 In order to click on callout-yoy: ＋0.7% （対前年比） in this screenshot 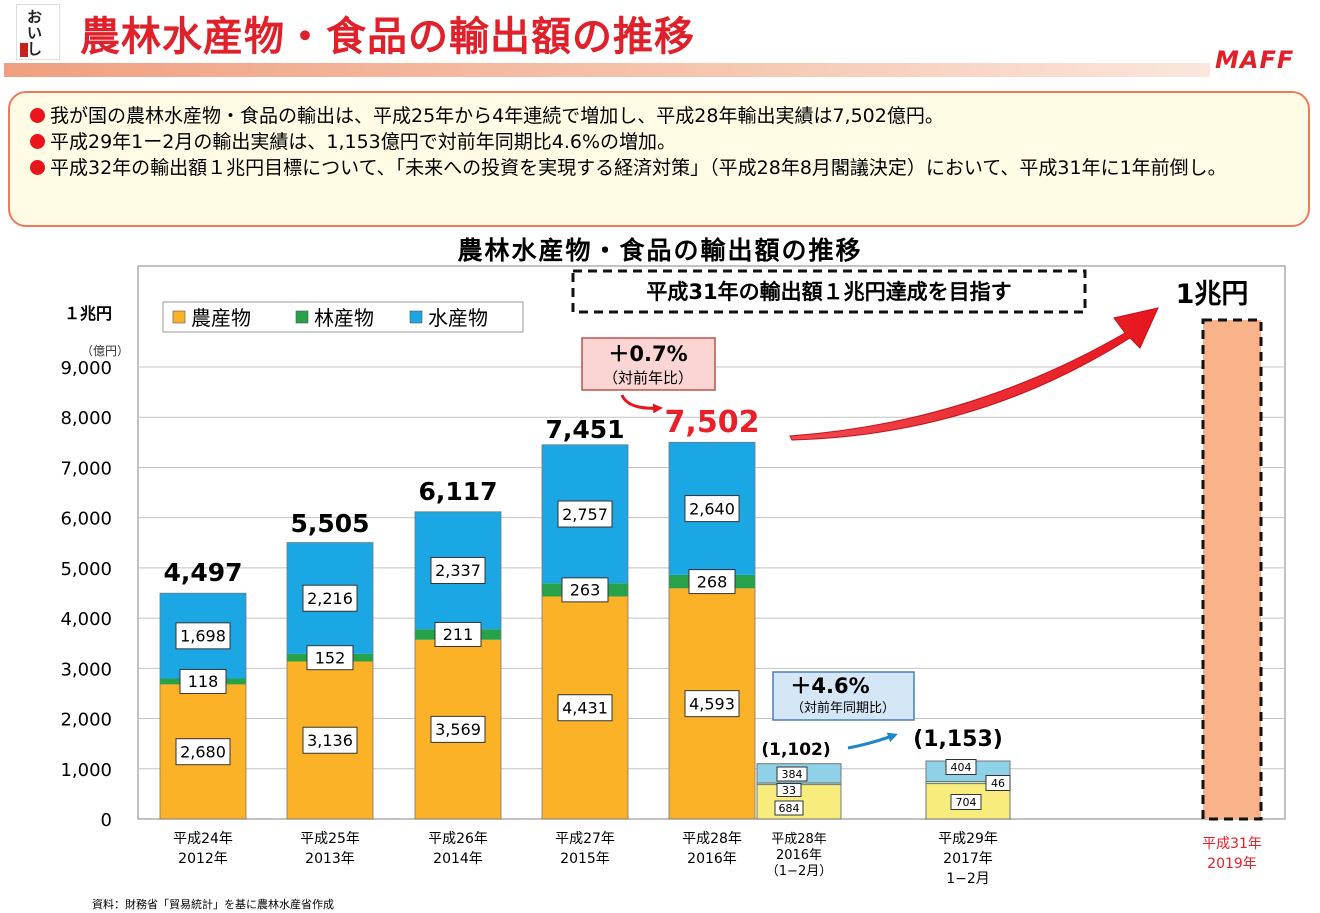, I will do `click(648, 364)`.